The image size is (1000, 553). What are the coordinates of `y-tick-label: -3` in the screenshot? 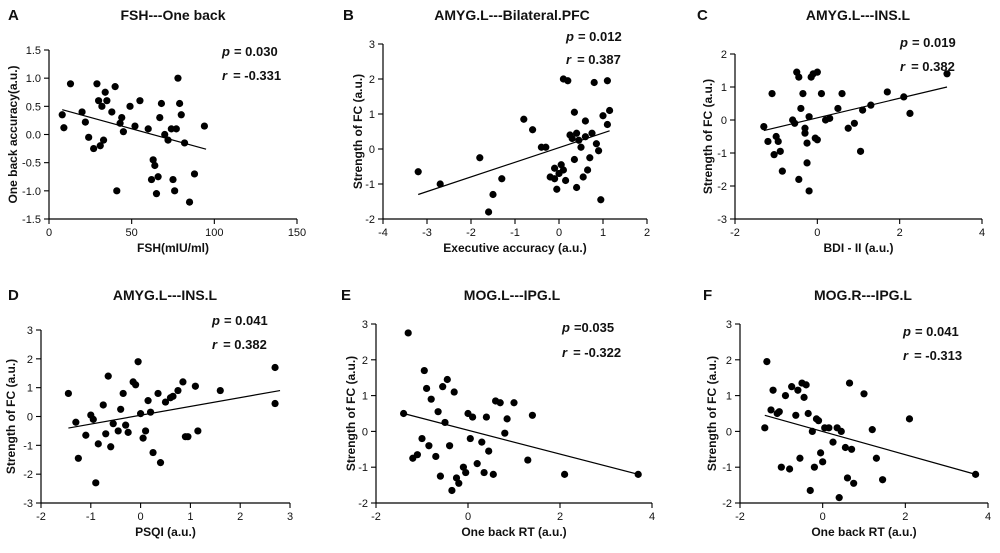 It's located at (28, 504).